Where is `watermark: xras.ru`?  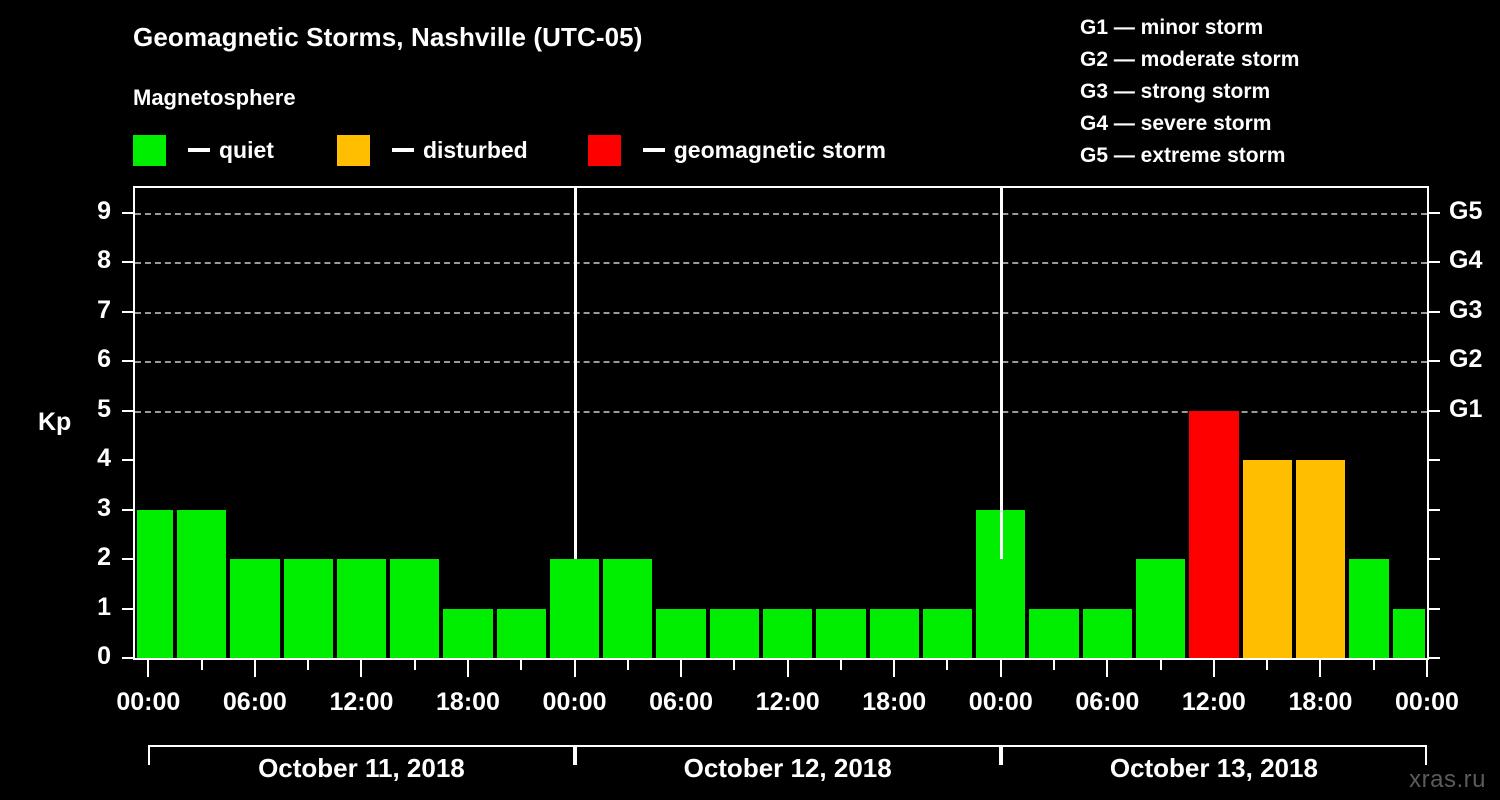 watermark: xras.ru is located at coordinates (1447, 779).